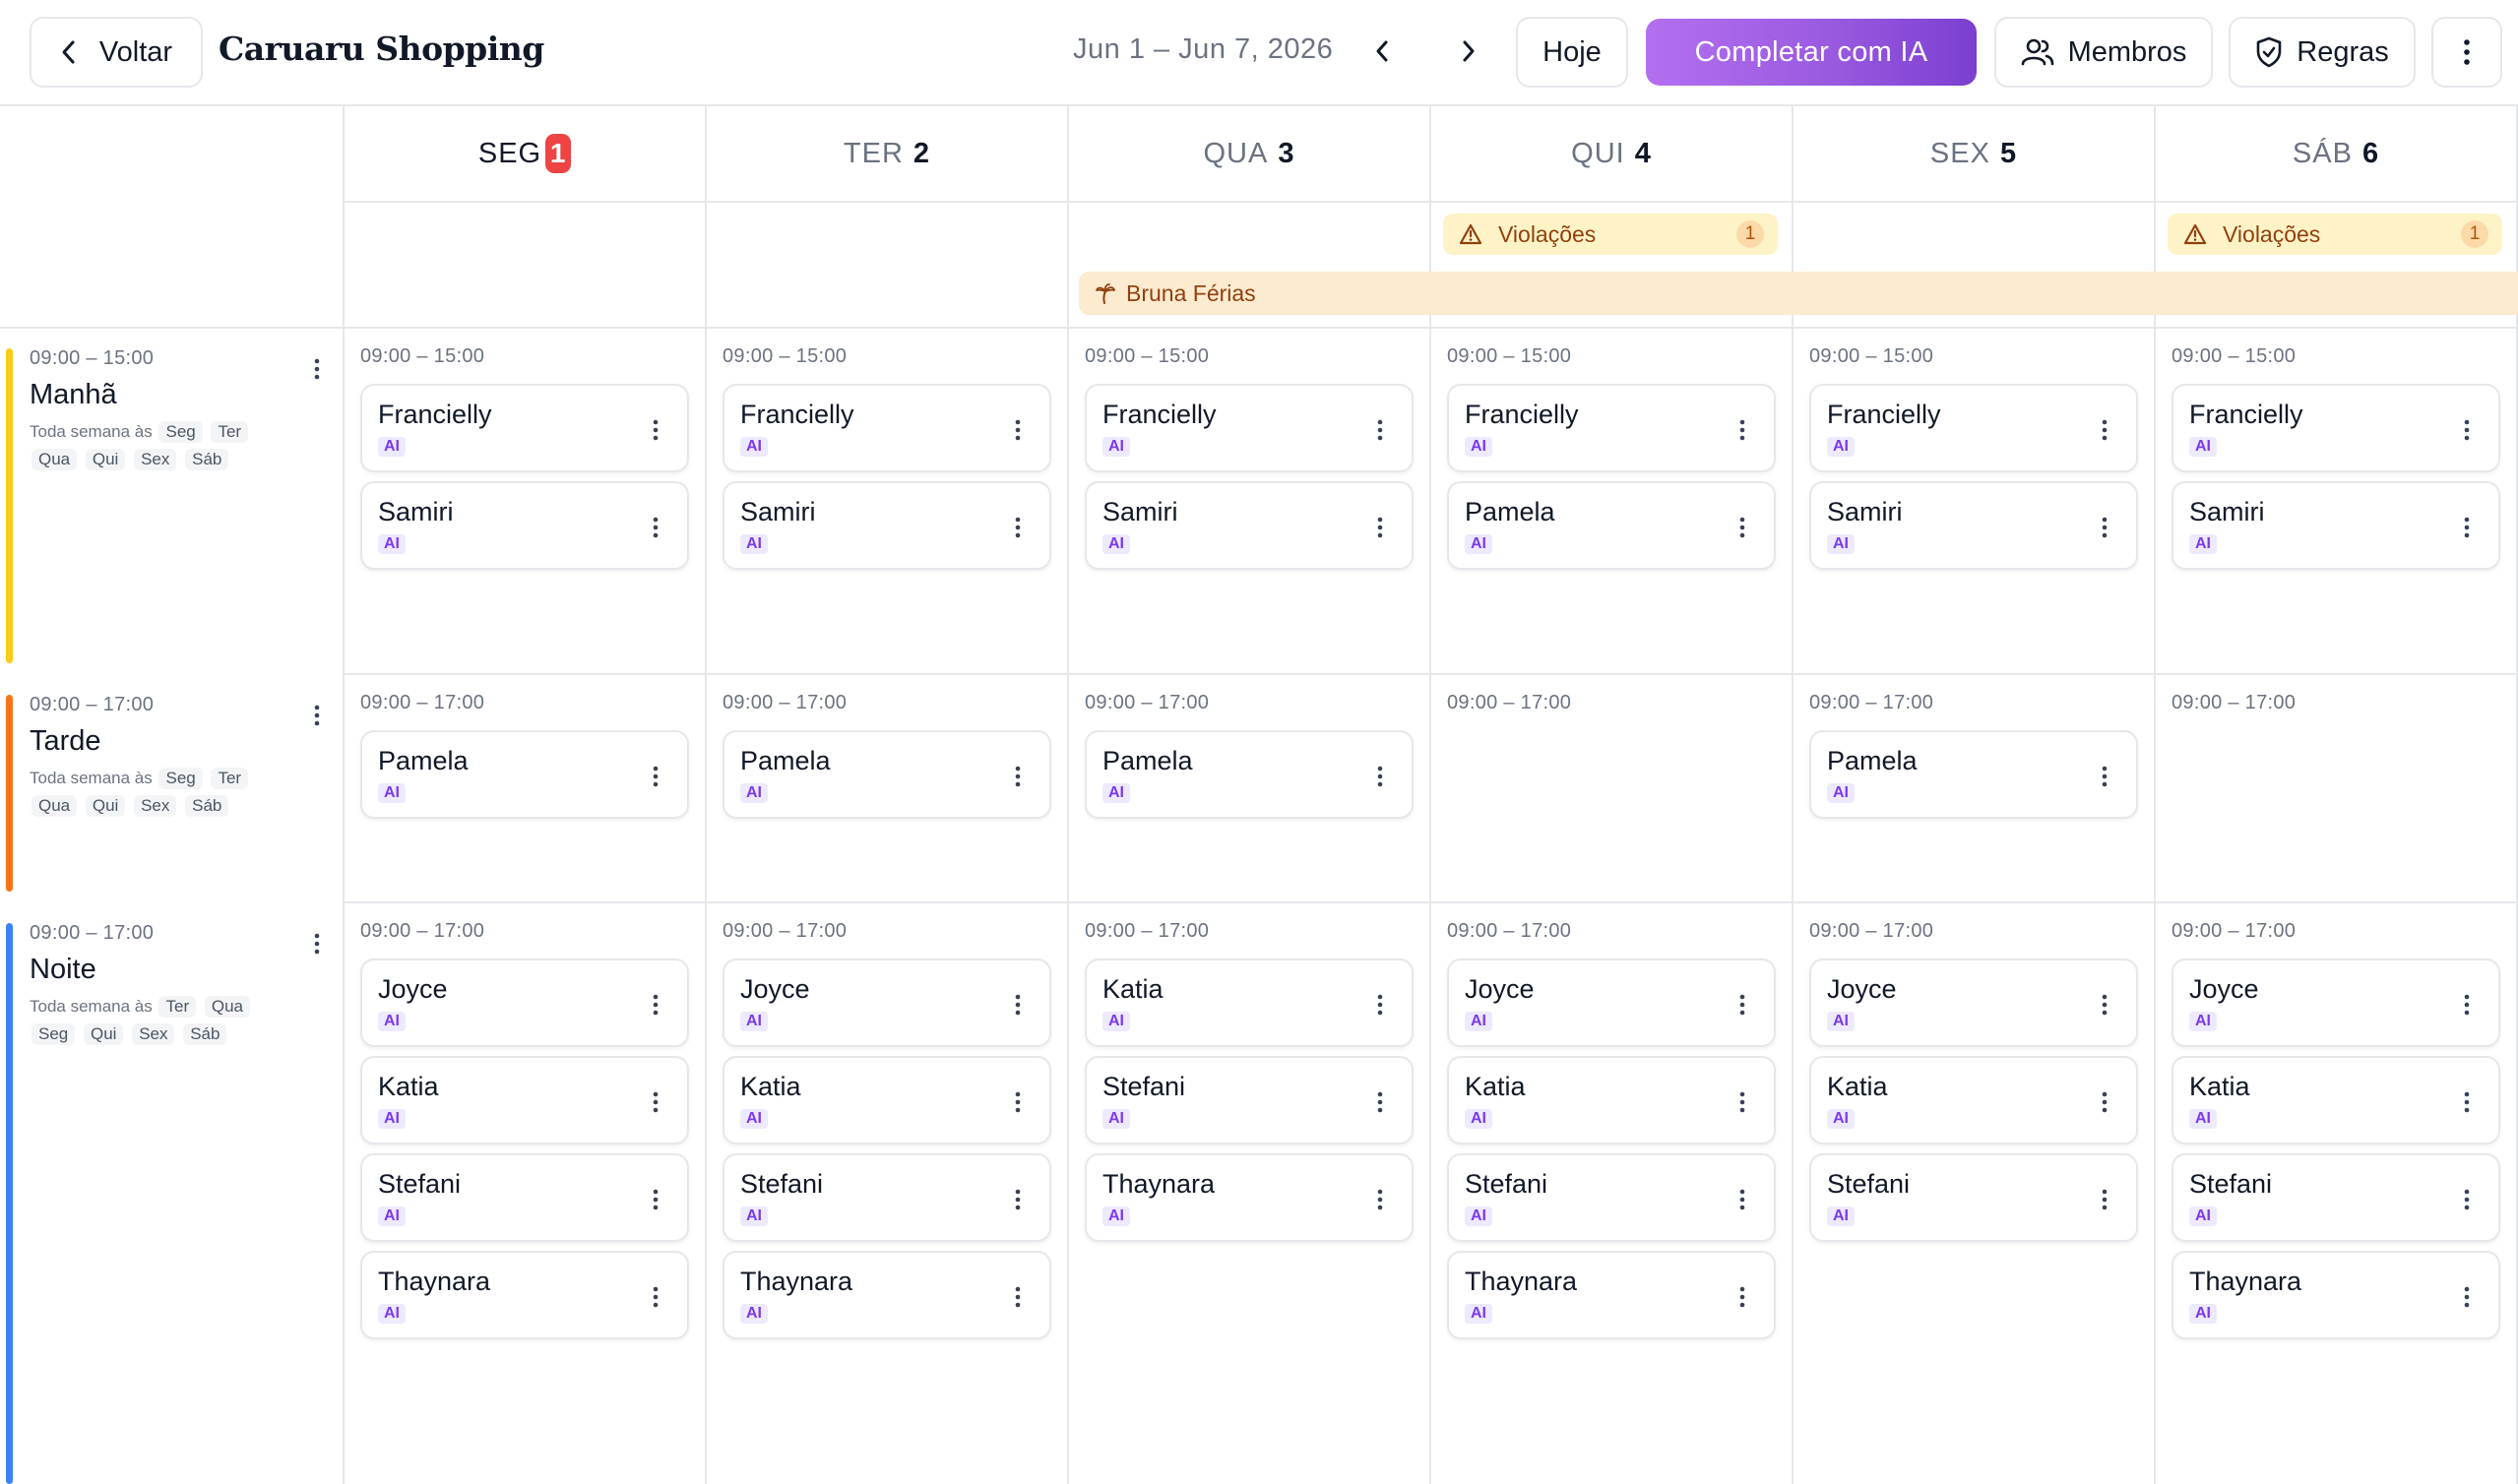 The height and width of the screenshot is (1484, 2518). Describe the element at coordinates (887, 153) in the screenshot. I see `day-header: TER 2` at that location.